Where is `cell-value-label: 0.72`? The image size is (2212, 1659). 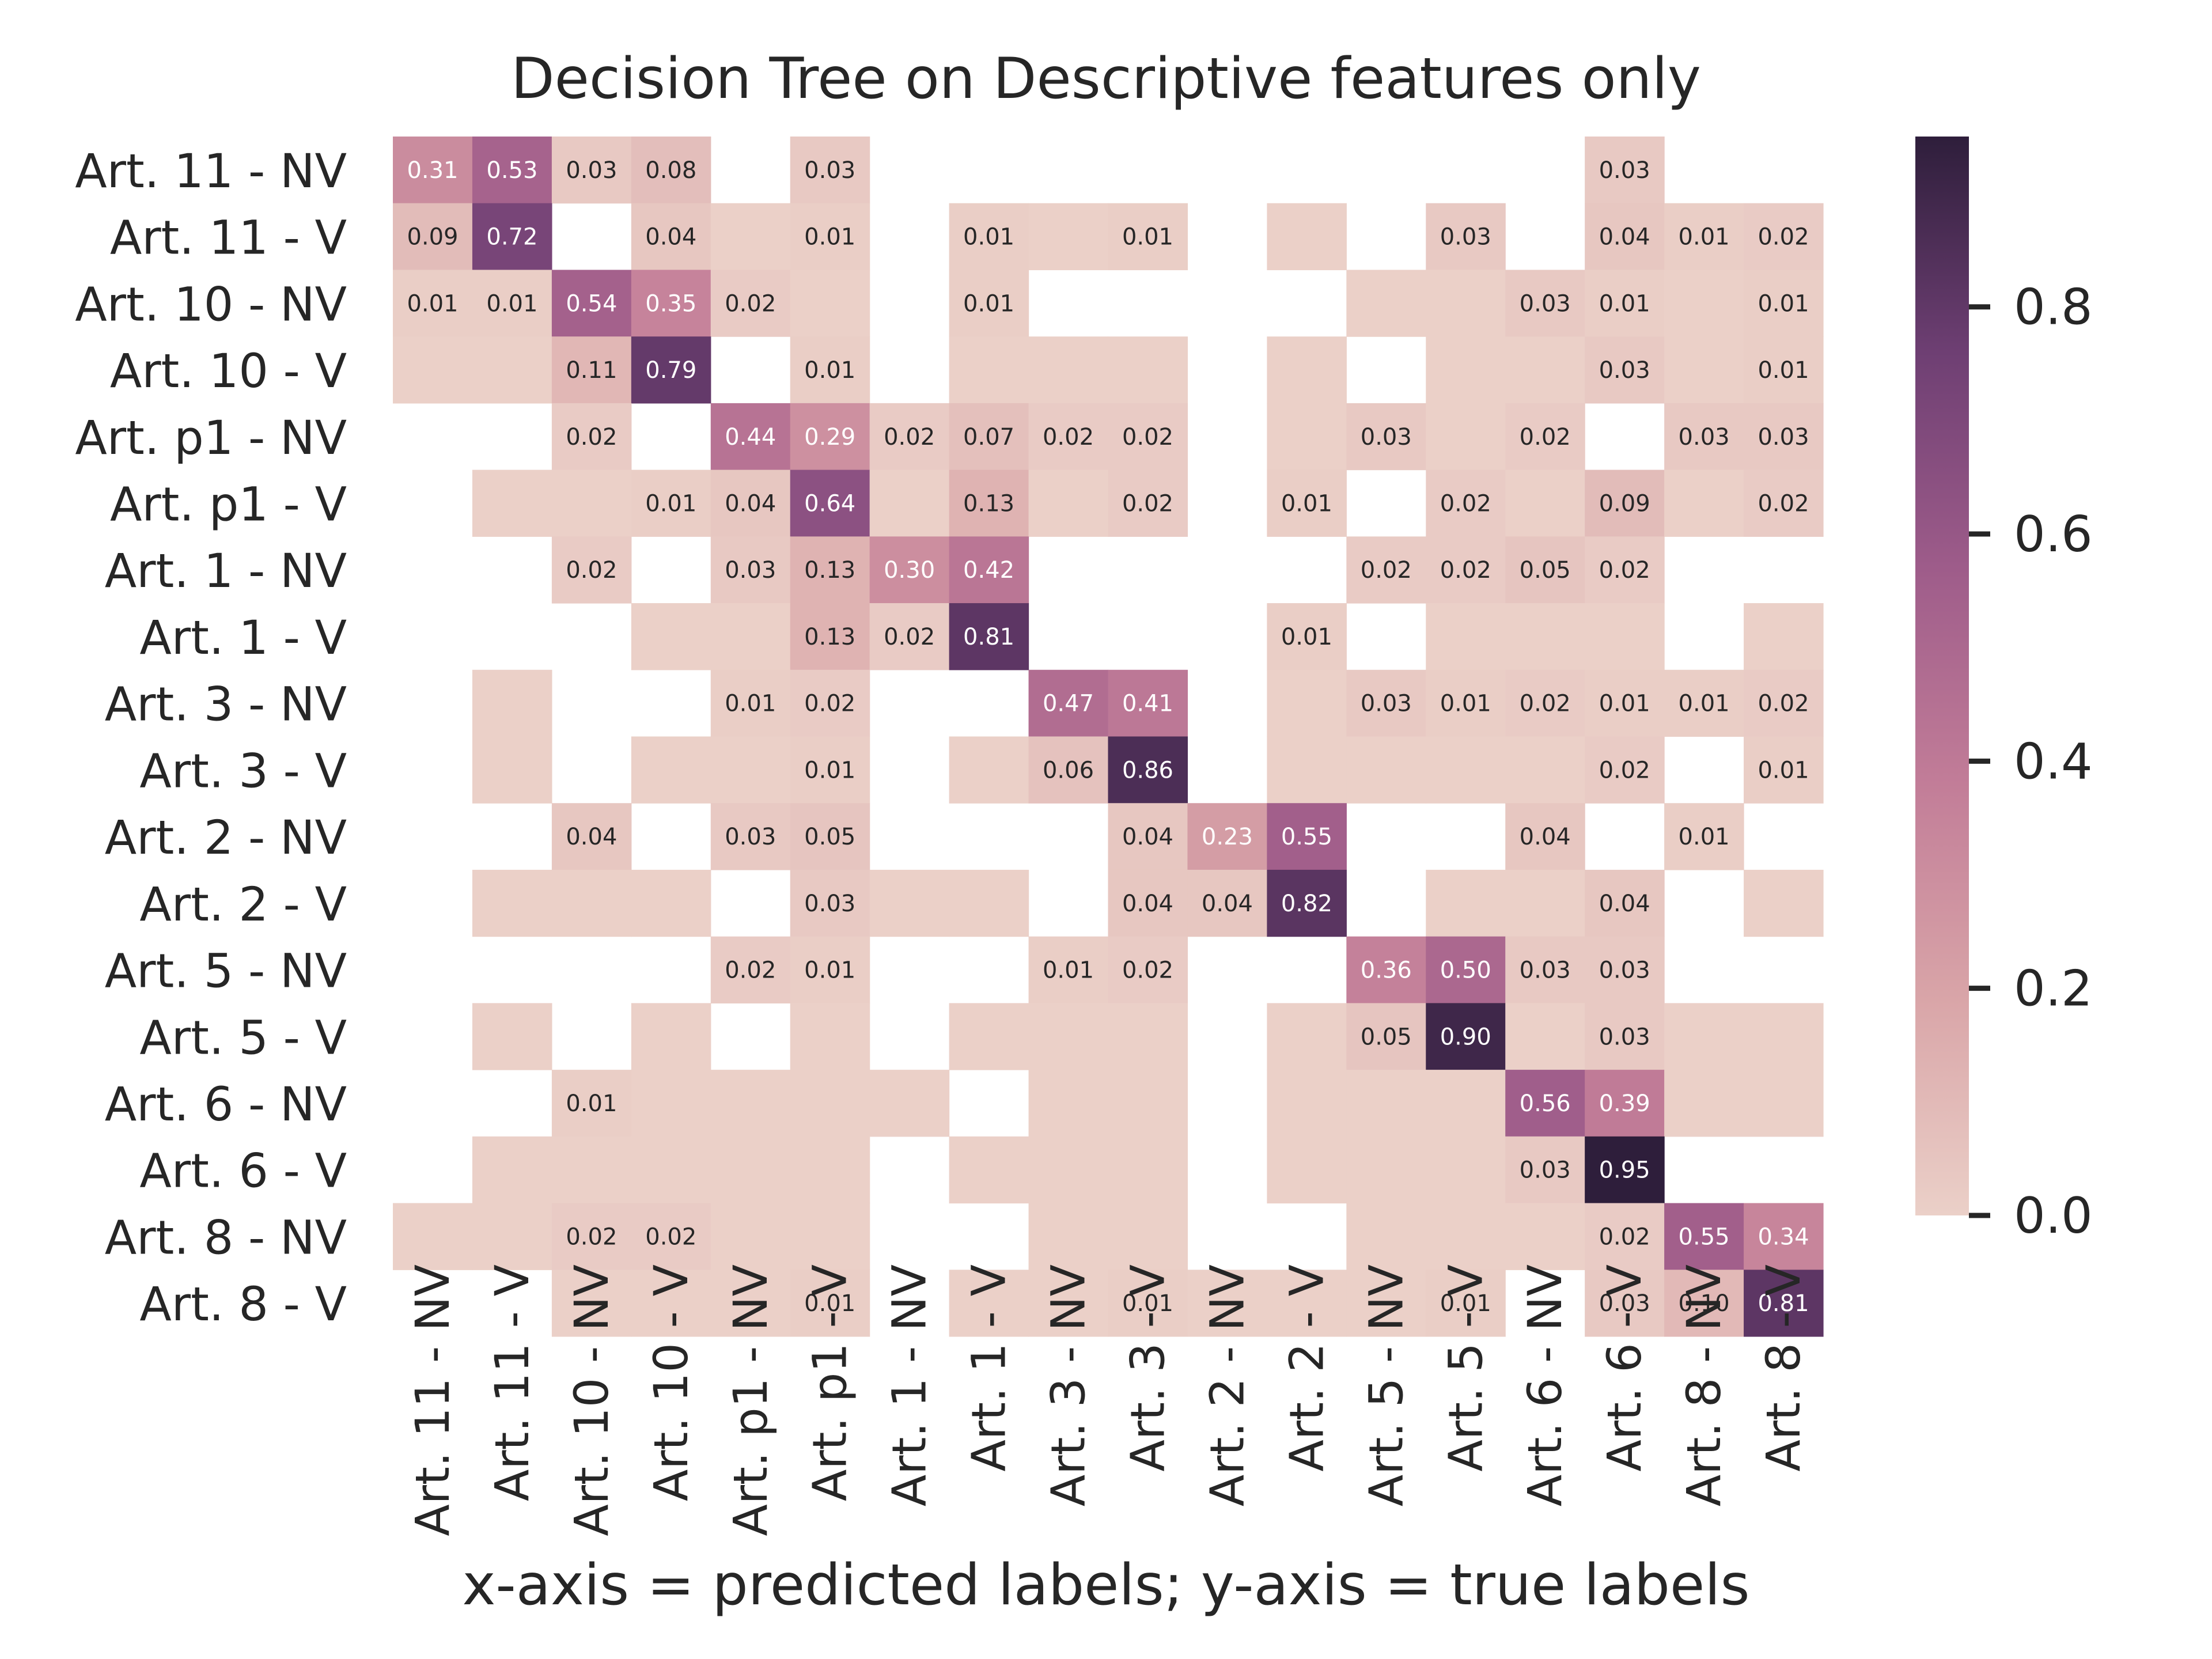
cell-value-label: 0.72 is located at coordinates (511, 237).